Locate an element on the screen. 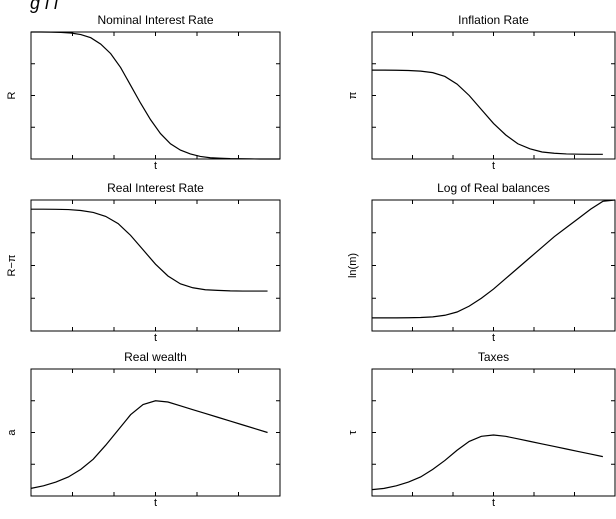 This screenshot has height=519, width=616. chart-title: Inflation Rate is located at coordinates (493, 20).